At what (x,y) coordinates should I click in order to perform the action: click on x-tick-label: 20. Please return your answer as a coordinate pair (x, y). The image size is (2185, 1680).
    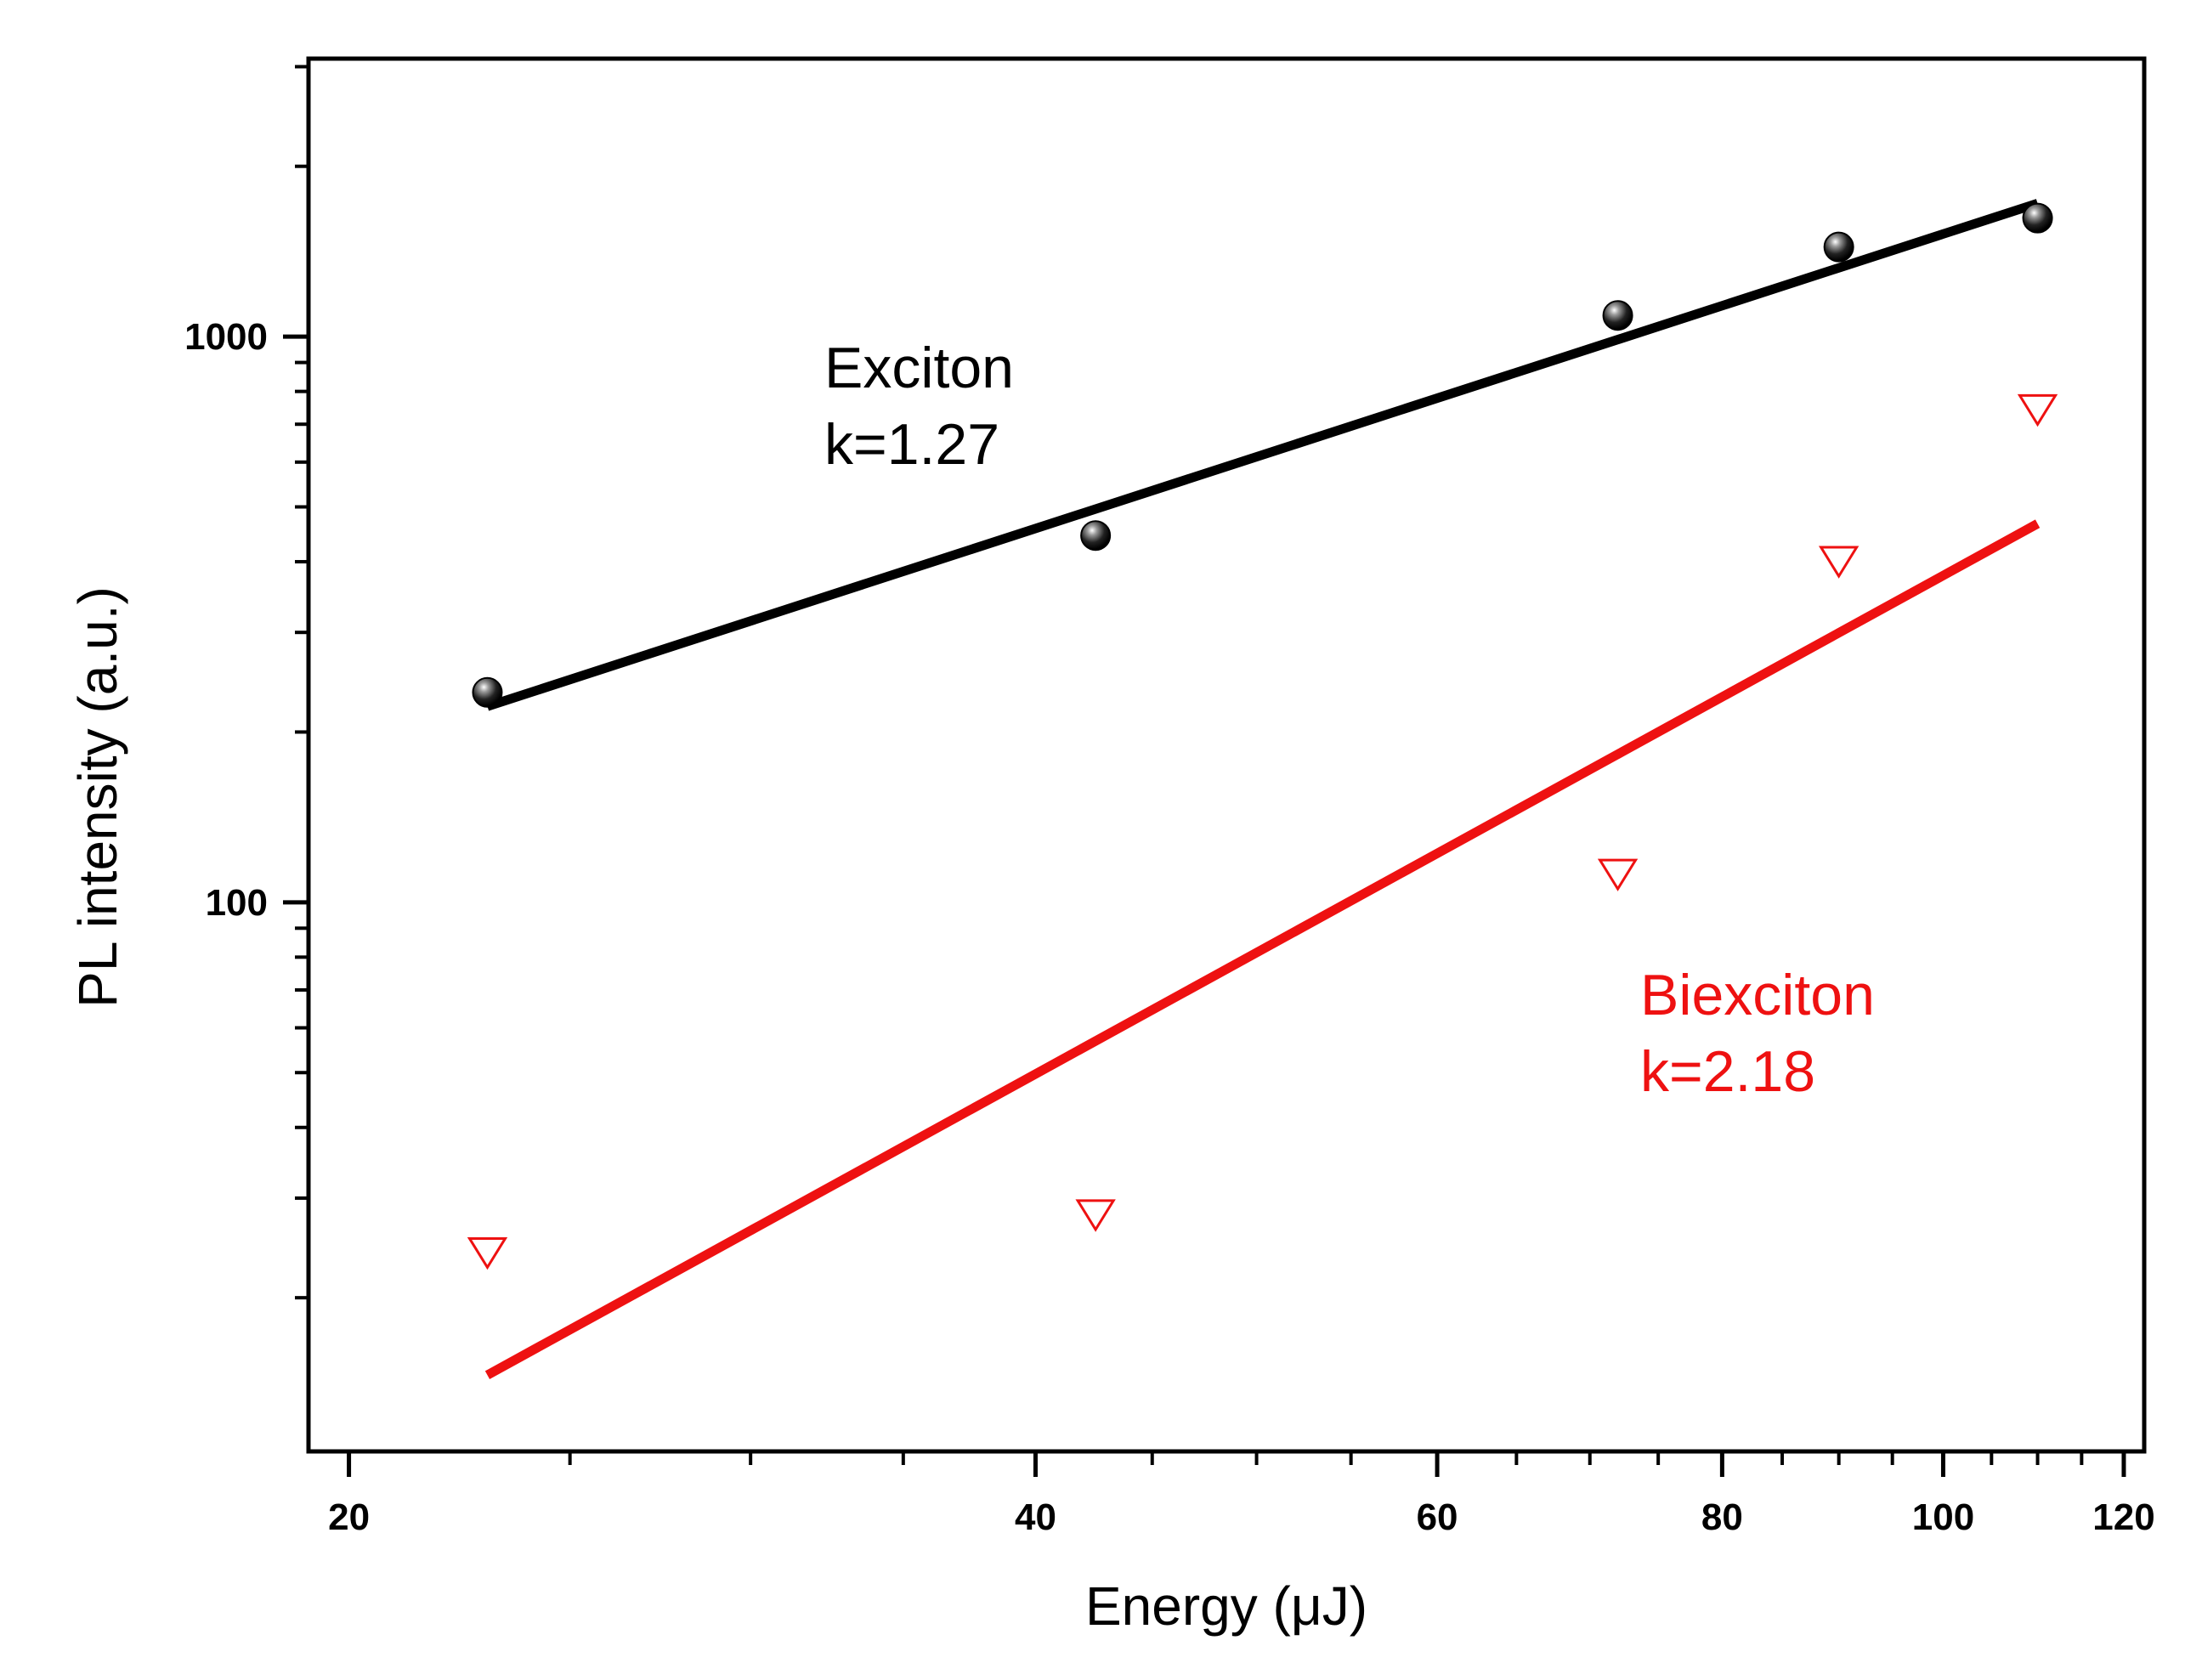
    Looking at the image, I should click on (349, 1517).